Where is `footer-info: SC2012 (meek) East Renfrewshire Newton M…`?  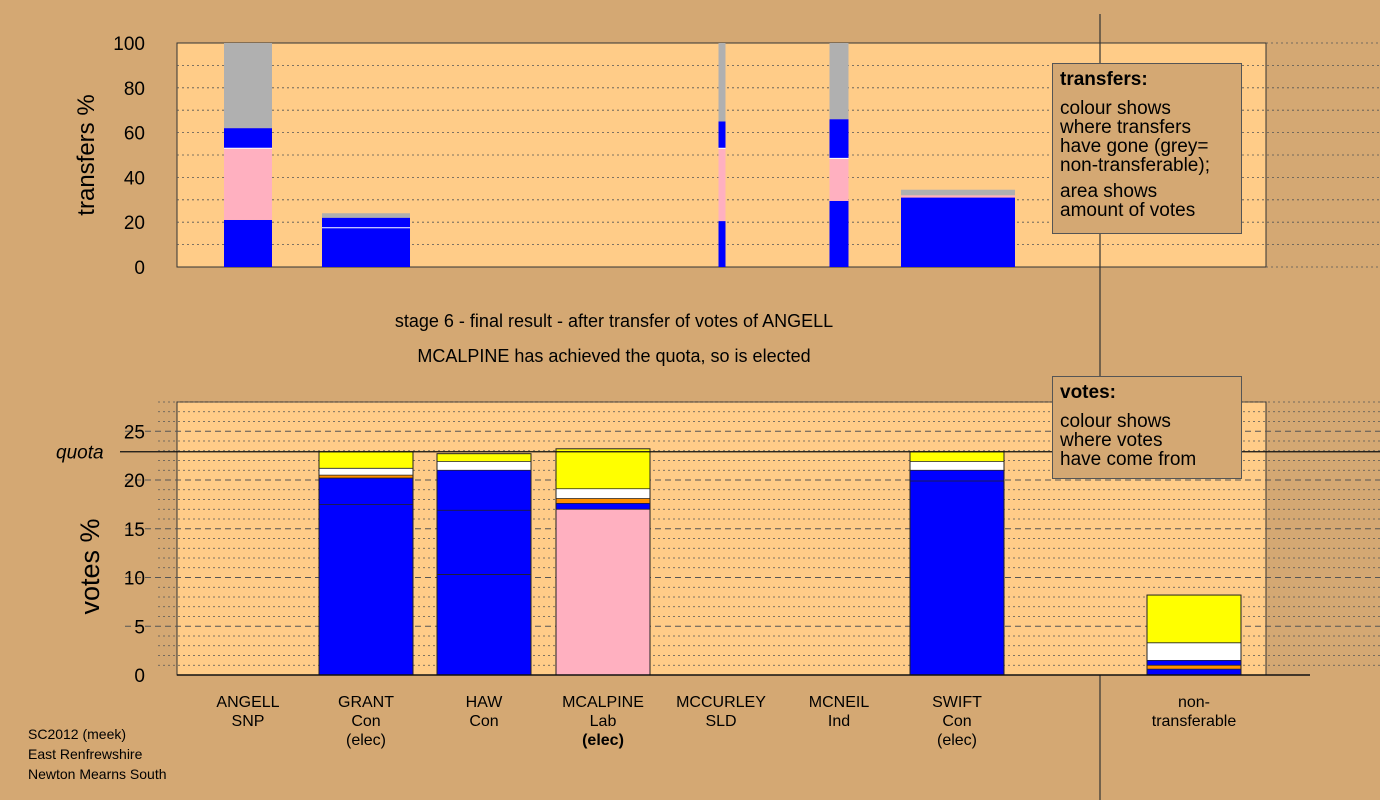
footer-info: SC2012 (meek) East Renfrewshire Newton M… is located at coordinates (97, 754).